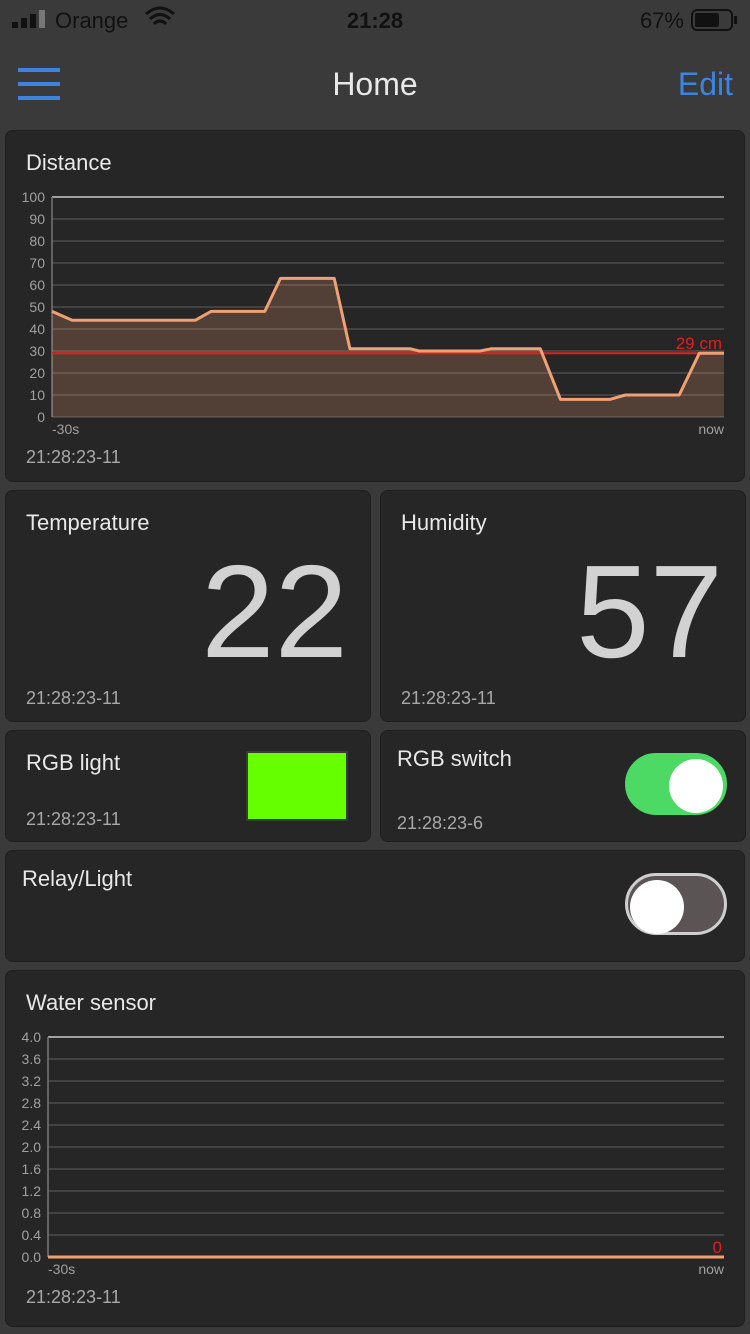 This screenshot has width=750, height=1334. I want to click on humidity-card: Humidity 57 21:28:23-11, so click(563, 606).